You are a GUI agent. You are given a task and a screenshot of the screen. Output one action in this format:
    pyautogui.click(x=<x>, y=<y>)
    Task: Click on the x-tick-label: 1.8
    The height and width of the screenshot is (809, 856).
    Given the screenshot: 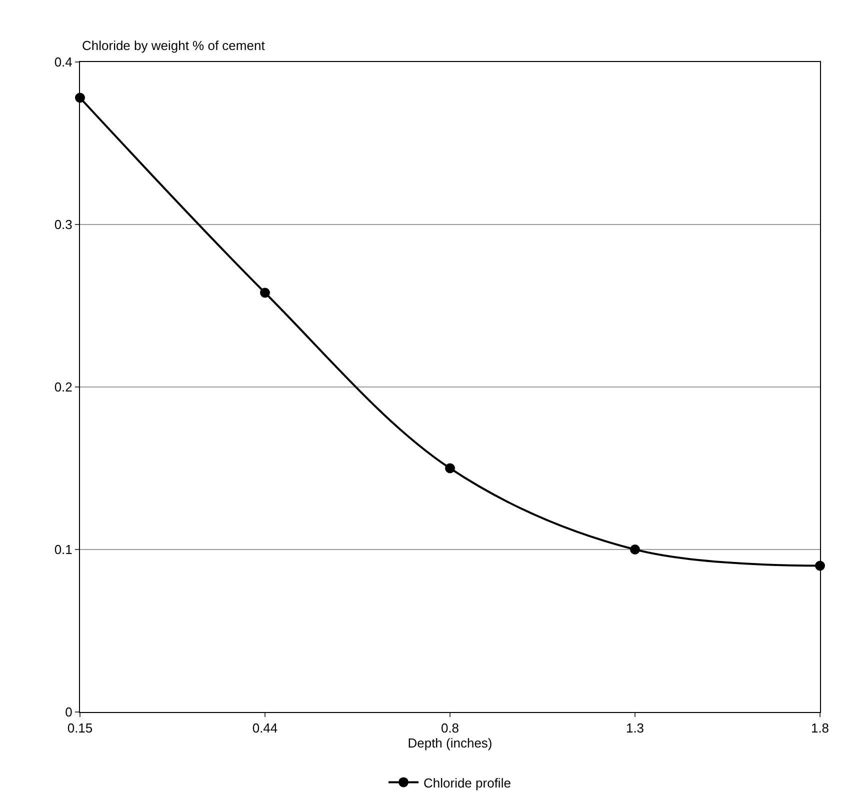 What is the action you would take?
    pyautogui.click(x=820, y=728)
    